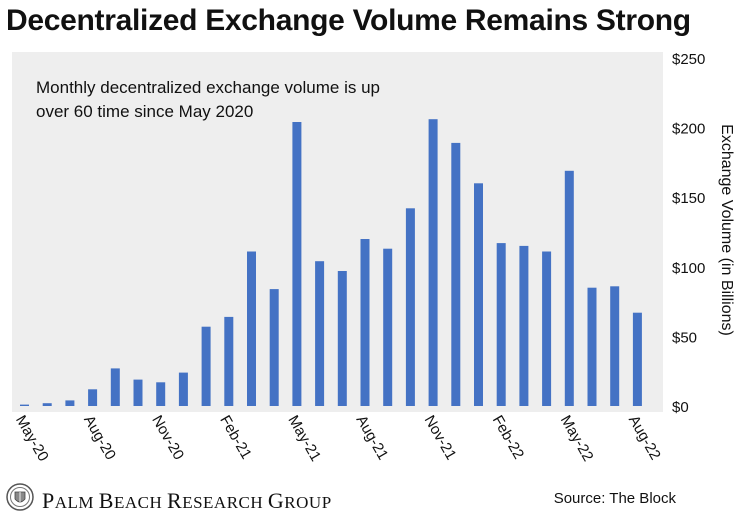  What do you see at coordinates (372, 438) in the screenshot?
I see `x-tick-label: Aug-21` at bounding box center [372, 438].